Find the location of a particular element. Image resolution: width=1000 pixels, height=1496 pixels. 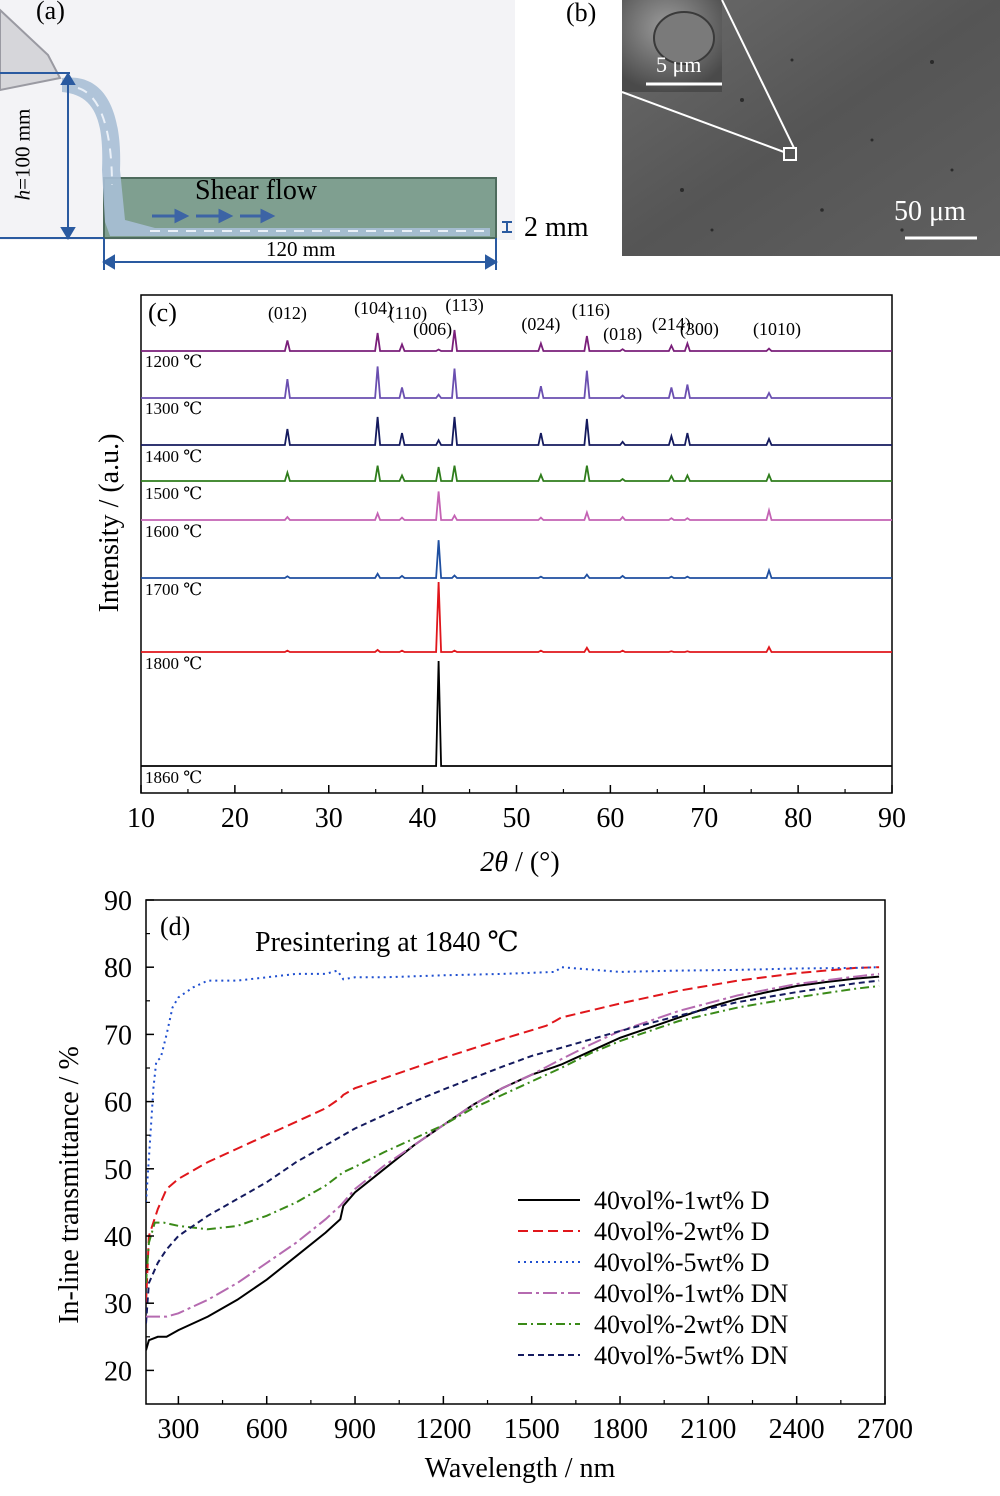

tr-annotation: Presintering at 1840 ℃ is located at coordinates (387, 942).